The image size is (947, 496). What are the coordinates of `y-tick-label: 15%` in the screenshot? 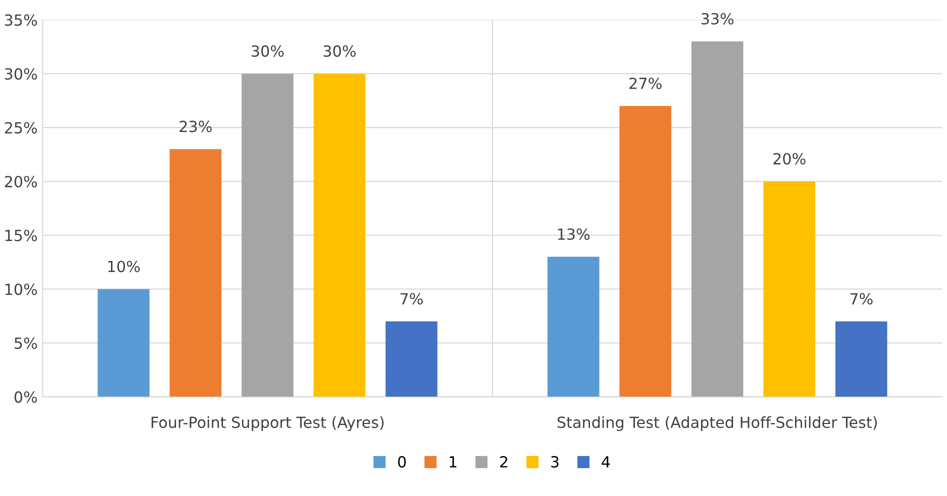 It's located at (21, 236).